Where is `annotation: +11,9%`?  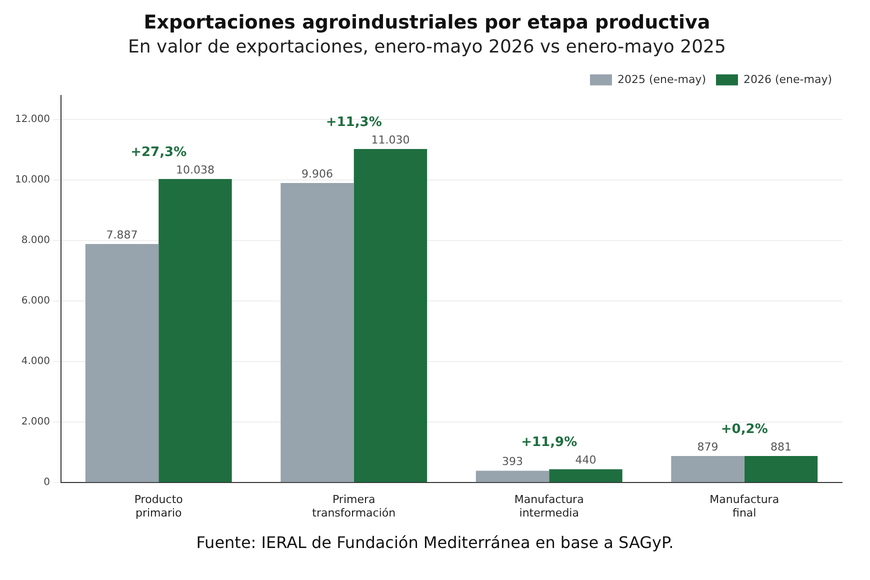
annotation: +11,9% is located at coordinates (549, 442).